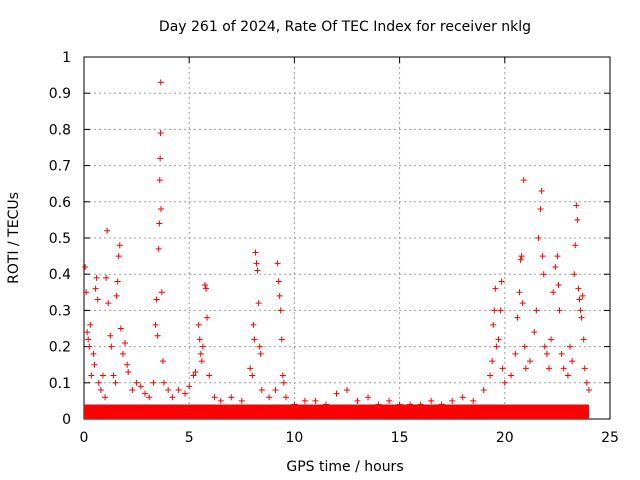 Image resolution: width=640 pixels, height=480 pixels. I want to click on y-tick-label: 0.2, so click(60, 348).